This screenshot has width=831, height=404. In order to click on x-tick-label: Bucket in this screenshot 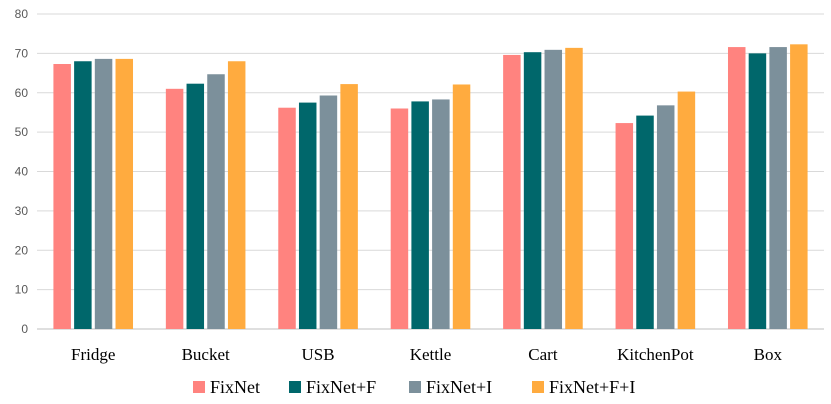, I will do `click(206, 354)`.